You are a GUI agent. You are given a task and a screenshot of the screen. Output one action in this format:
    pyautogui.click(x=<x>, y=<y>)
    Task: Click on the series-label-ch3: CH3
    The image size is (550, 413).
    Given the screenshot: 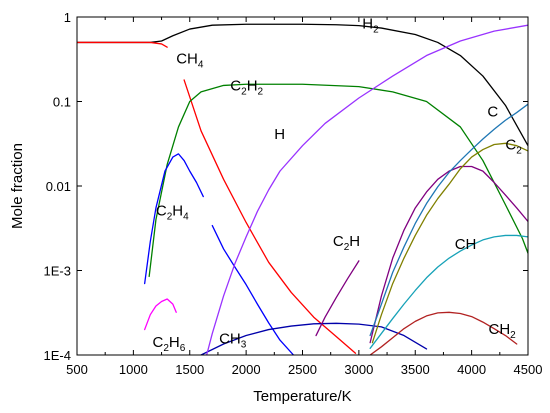 What is the action you would take?
    pyautogui.click(x=233, y=340)
    